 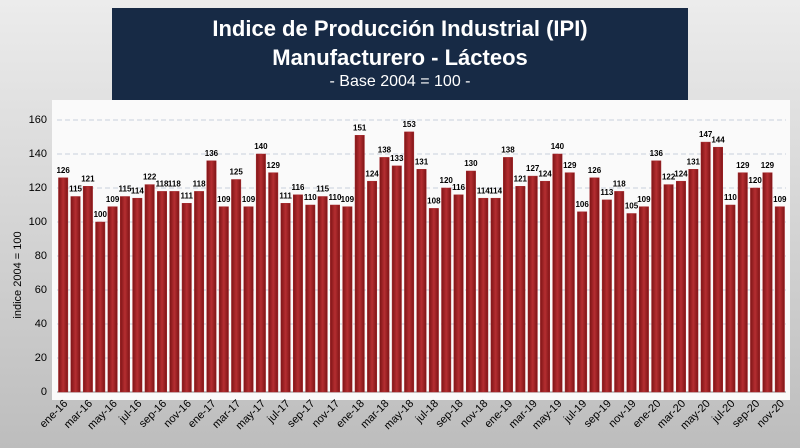 I want to click on value-label: 133, so click(x=397, y=158).